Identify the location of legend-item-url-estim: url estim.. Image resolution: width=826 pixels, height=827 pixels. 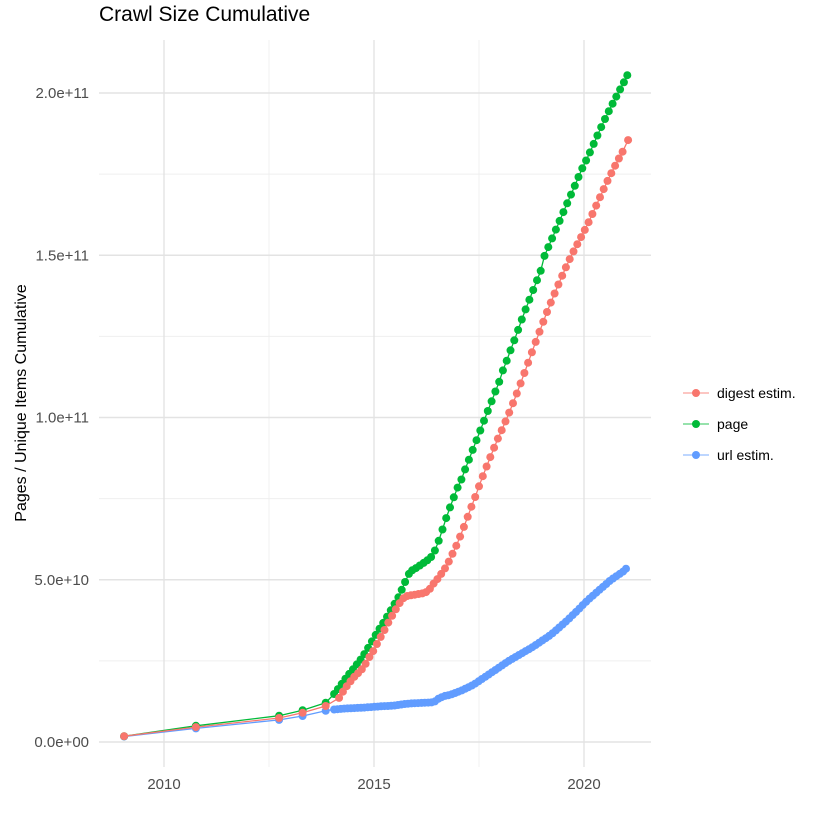
(738, 454).